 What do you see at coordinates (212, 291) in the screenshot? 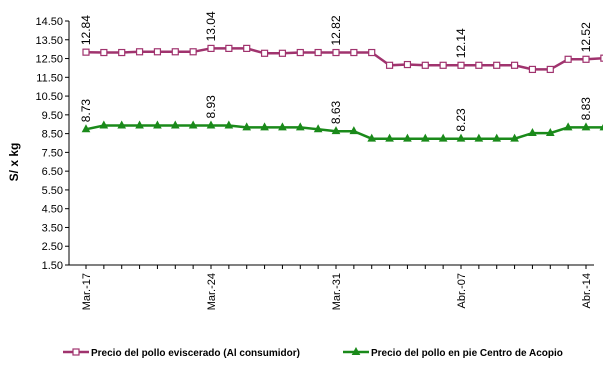
I see `x-tick-label: Mar.-24` at bounding box center [212, 291].